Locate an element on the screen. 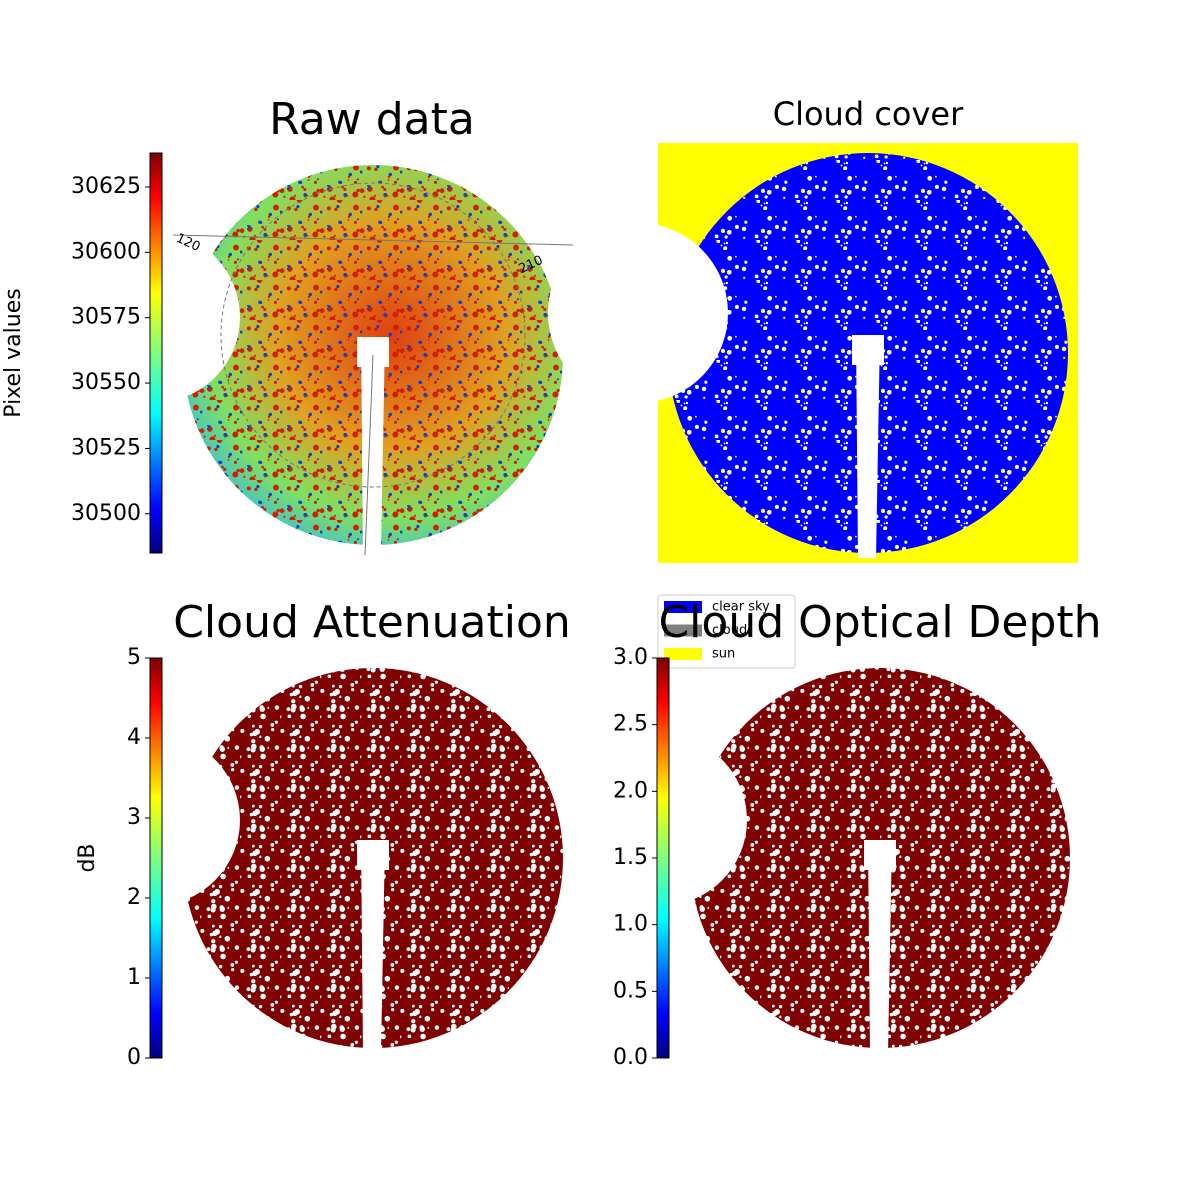 The image size is (1200, 1204). colorbar-tick-label: 0.5 is located at coordinates (630, 990).